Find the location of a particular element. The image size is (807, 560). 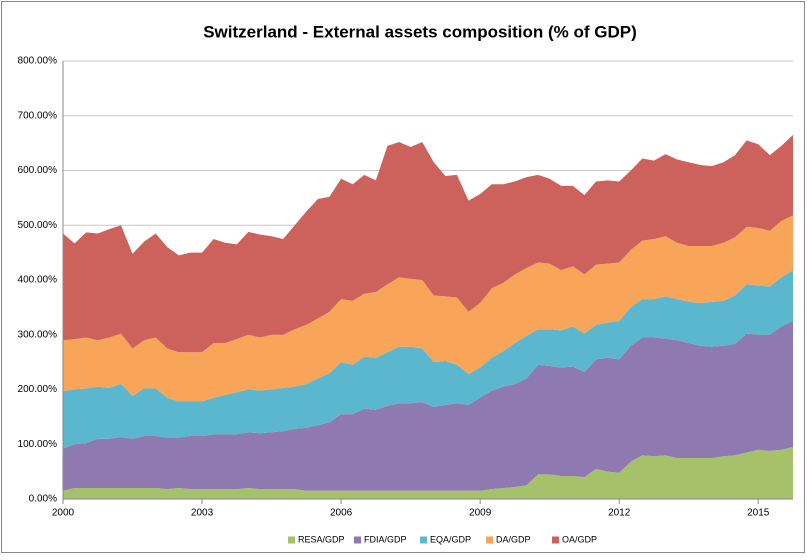

y-tick-label: 200.00% is located at coordinates (38, 389).